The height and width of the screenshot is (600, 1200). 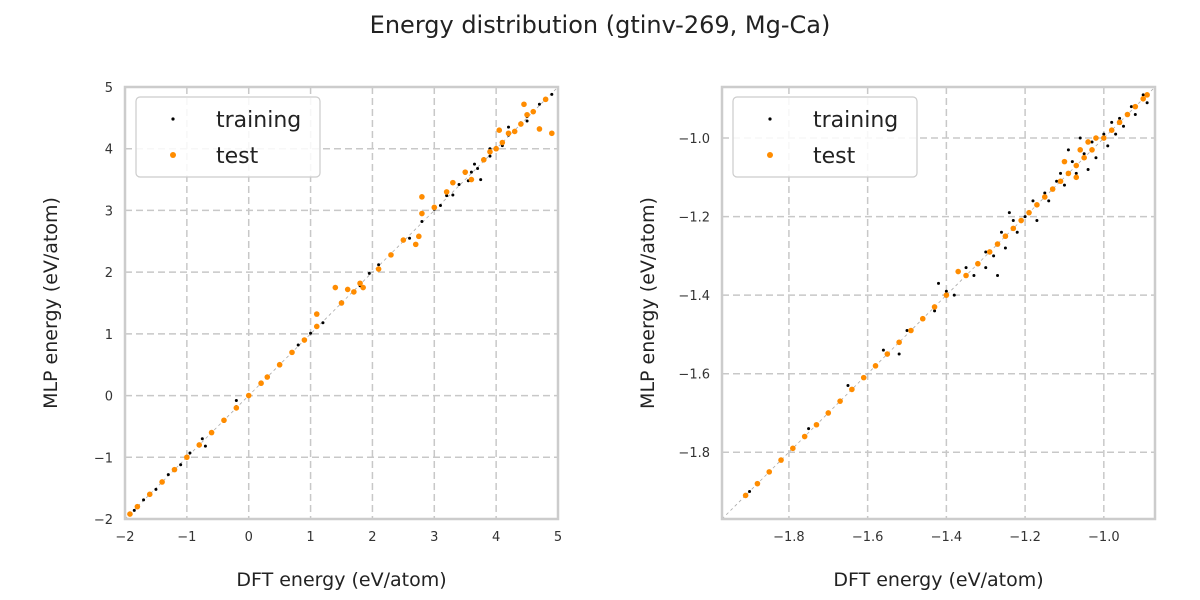 What do you see at coordinates (372, 537) in the screenshot?
I see `chart-1-x-tick-label-4: 2` at bounding box center [372, 537].